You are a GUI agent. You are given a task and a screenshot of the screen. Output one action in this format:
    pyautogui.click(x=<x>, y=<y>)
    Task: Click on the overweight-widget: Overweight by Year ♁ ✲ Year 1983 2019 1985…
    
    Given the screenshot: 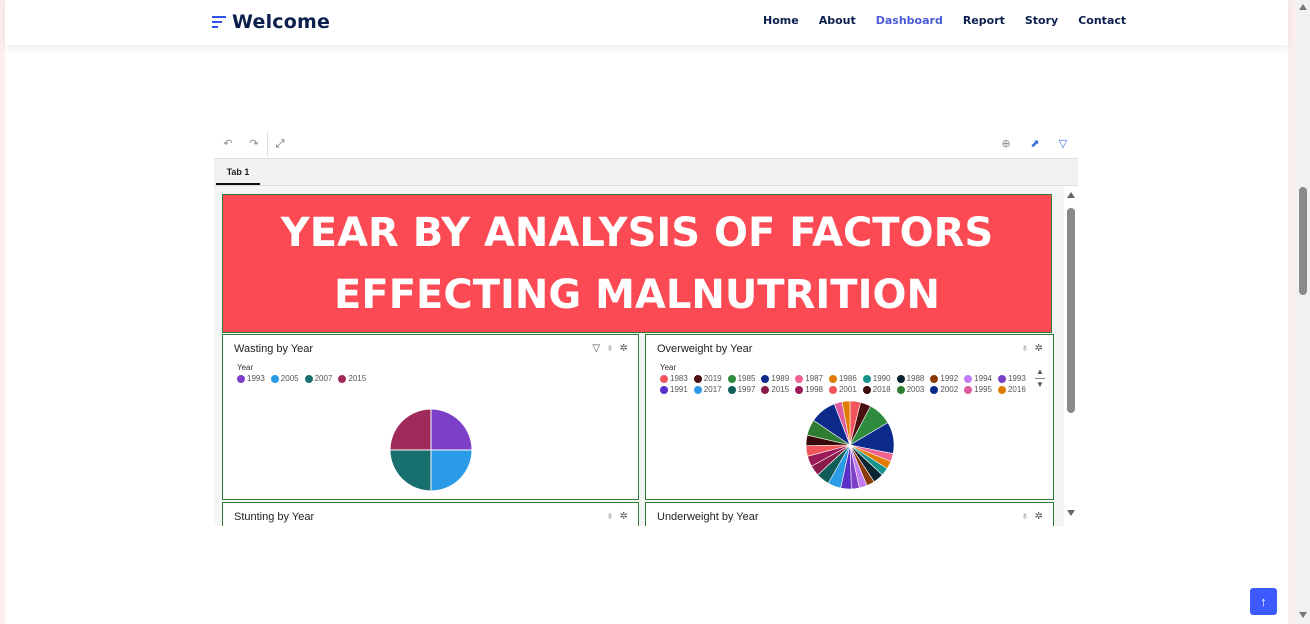 What is the action you would take?
    pyautogui.click(x=849, y=417)
    